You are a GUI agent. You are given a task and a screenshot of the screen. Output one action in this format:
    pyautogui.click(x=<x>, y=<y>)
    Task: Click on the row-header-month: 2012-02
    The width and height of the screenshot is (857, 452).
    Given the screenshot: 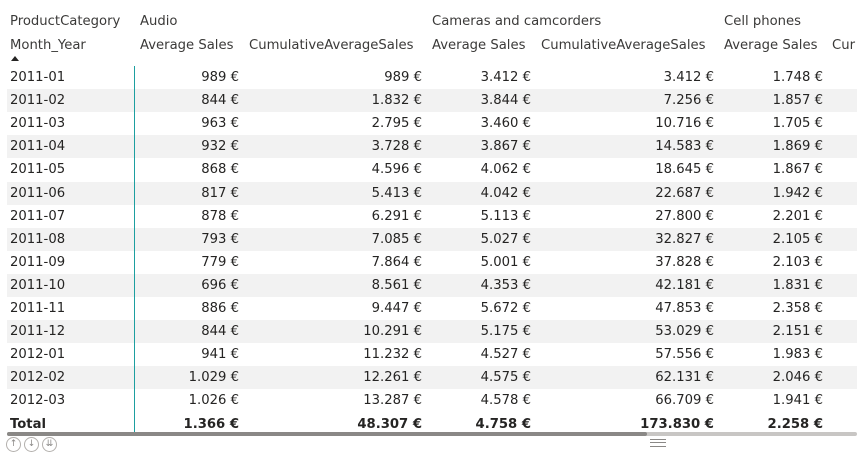 What is the action you would take?
    pyautogui.click(x=38, y=378)
    